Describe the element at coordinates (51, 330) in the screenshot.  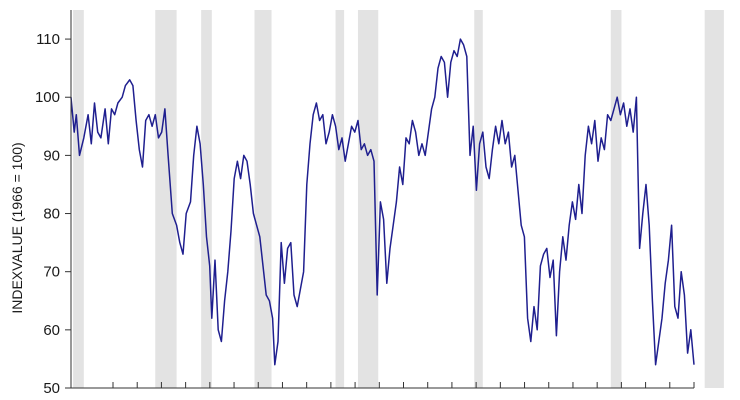
I see `y-tick-label: 60` at that location.